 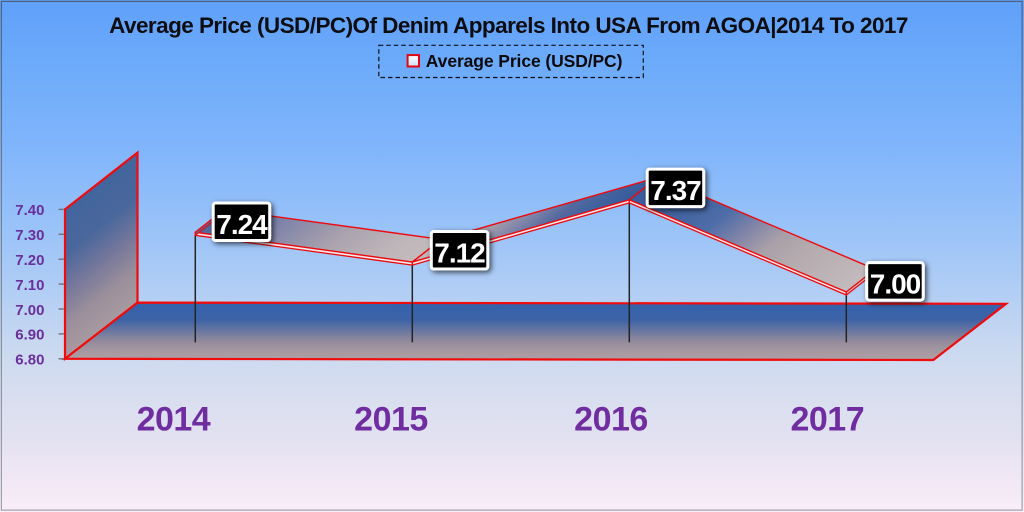 What do you see at coordinates (827, 419) in the screenshot?
I see `svg-text: 2017` at bounding box center [827, 419].